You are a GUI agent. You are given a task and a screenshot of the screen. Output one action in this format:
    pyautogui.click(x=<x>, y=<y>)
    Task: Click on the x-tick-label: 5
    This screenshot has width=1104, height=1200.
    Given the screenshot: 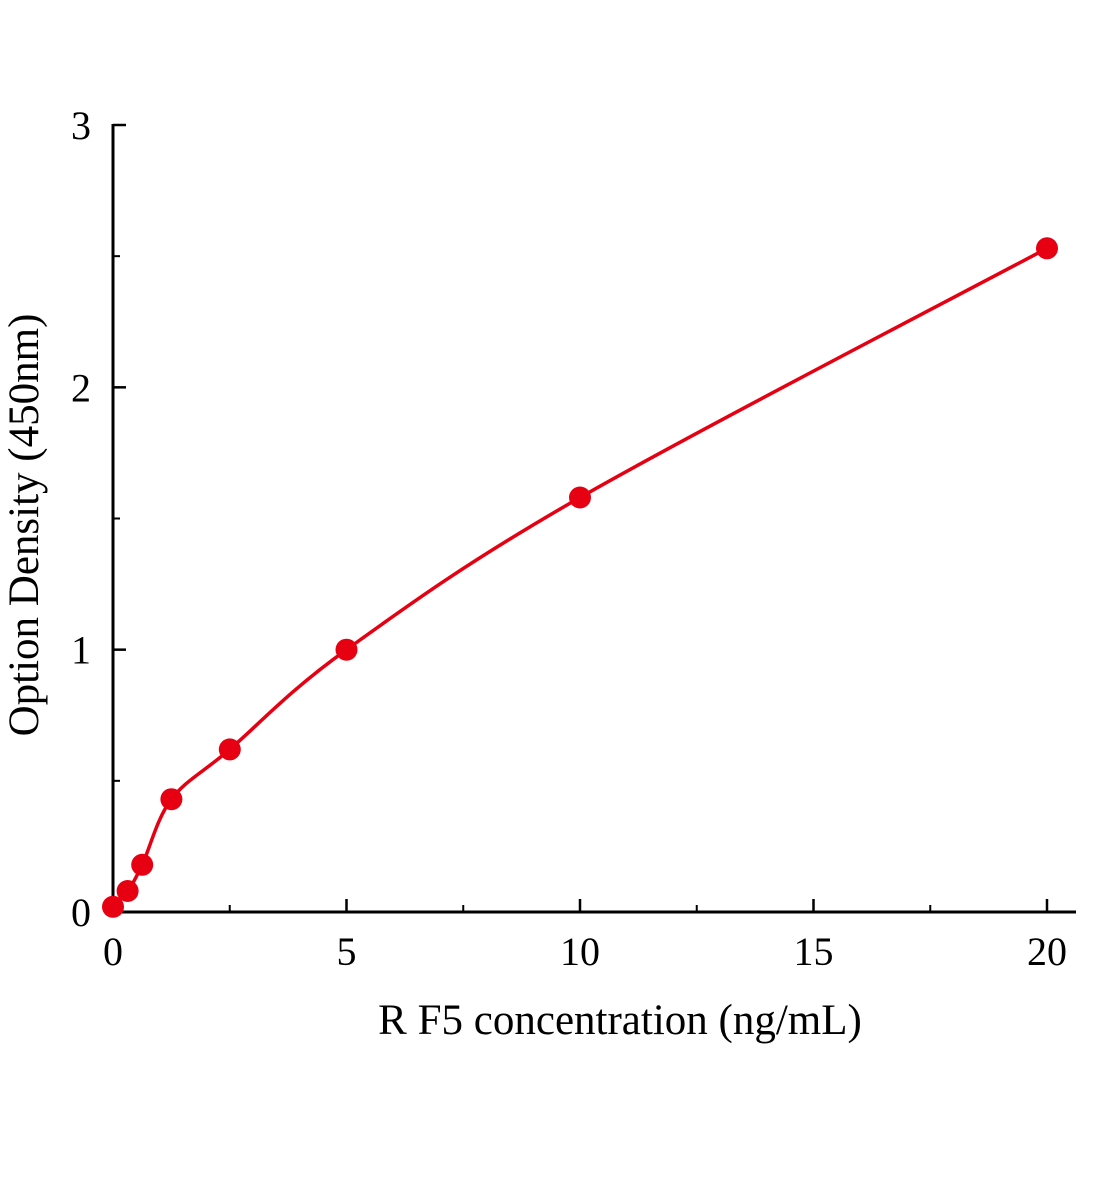 What is the action you would take?
    pyautogui.click(x=347, y=951)
    